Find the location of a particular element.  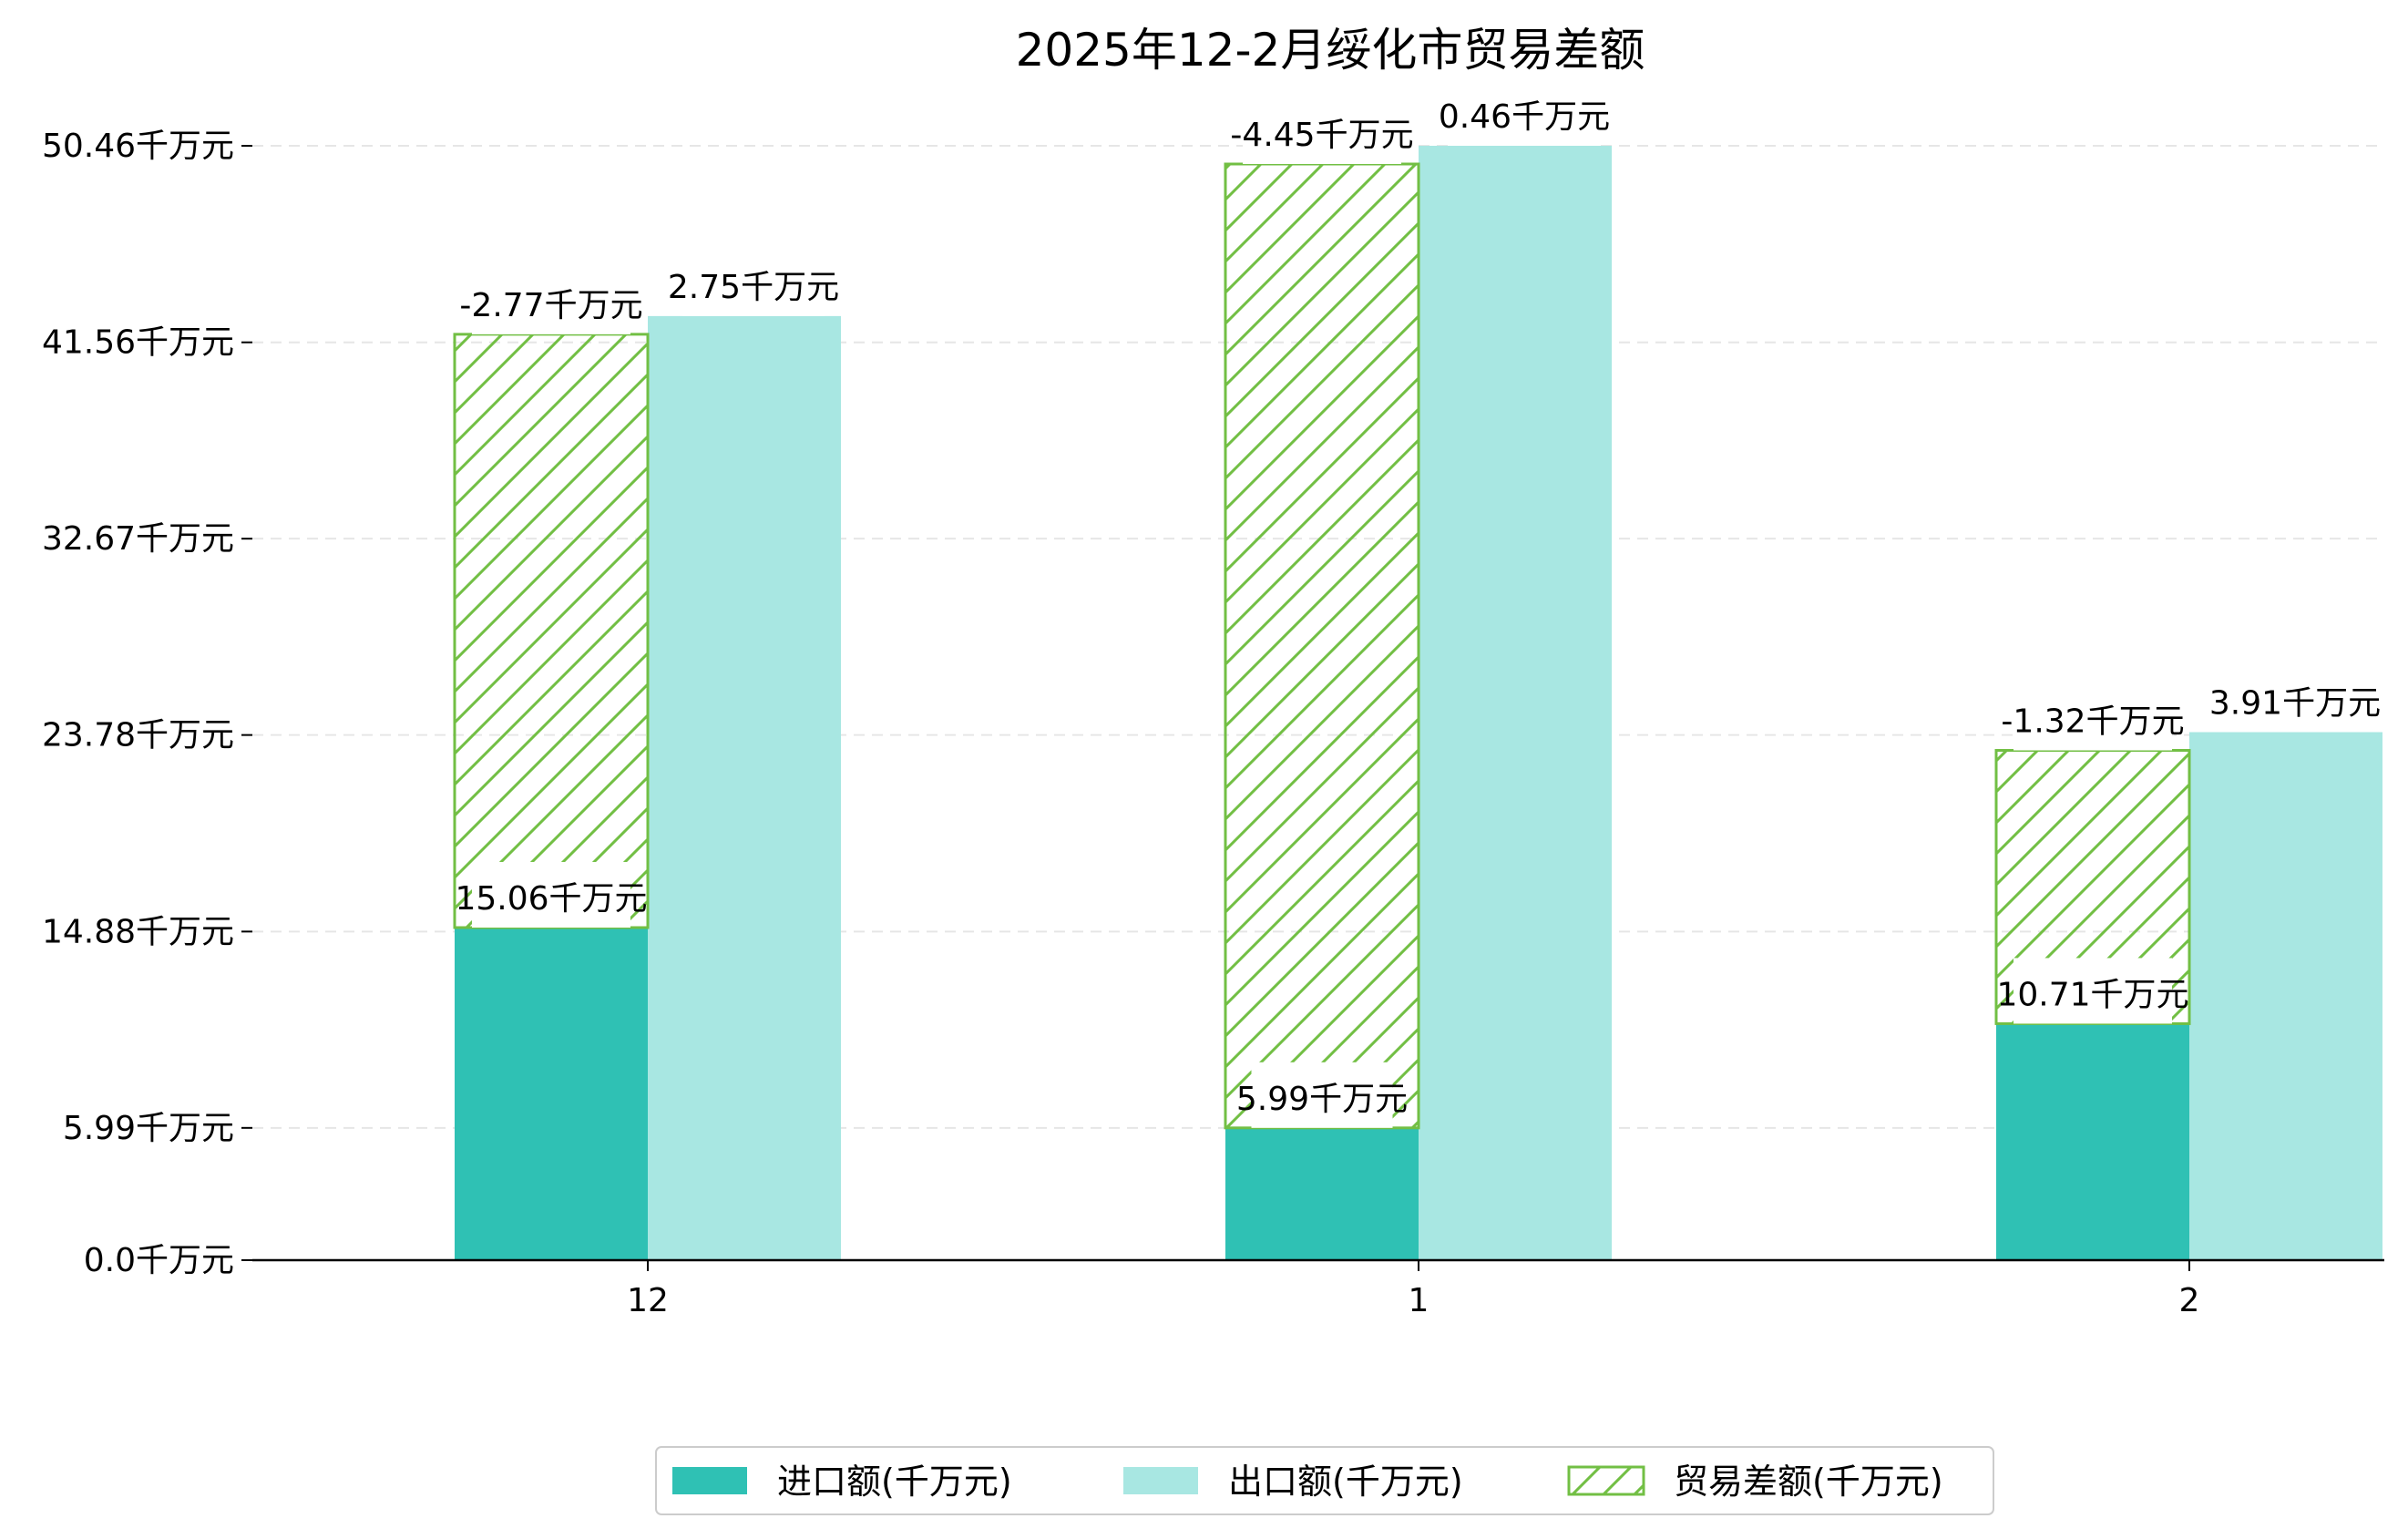

legend-trade-balance-swatch is located at coordinates (1606, 1481).